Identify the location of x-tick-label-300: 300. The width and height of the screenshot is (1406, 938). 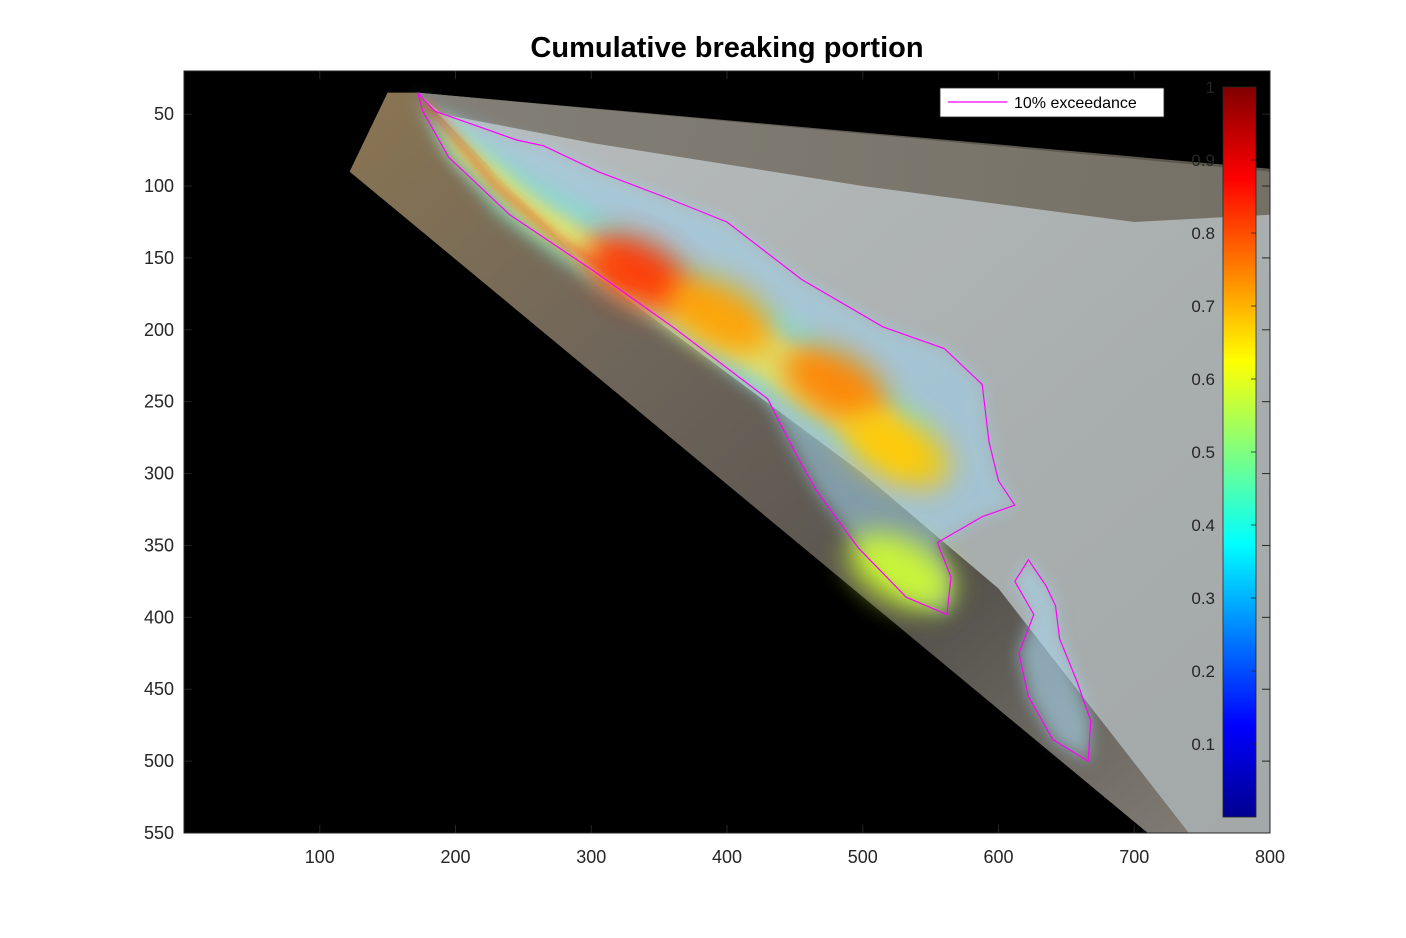
(591, 857).